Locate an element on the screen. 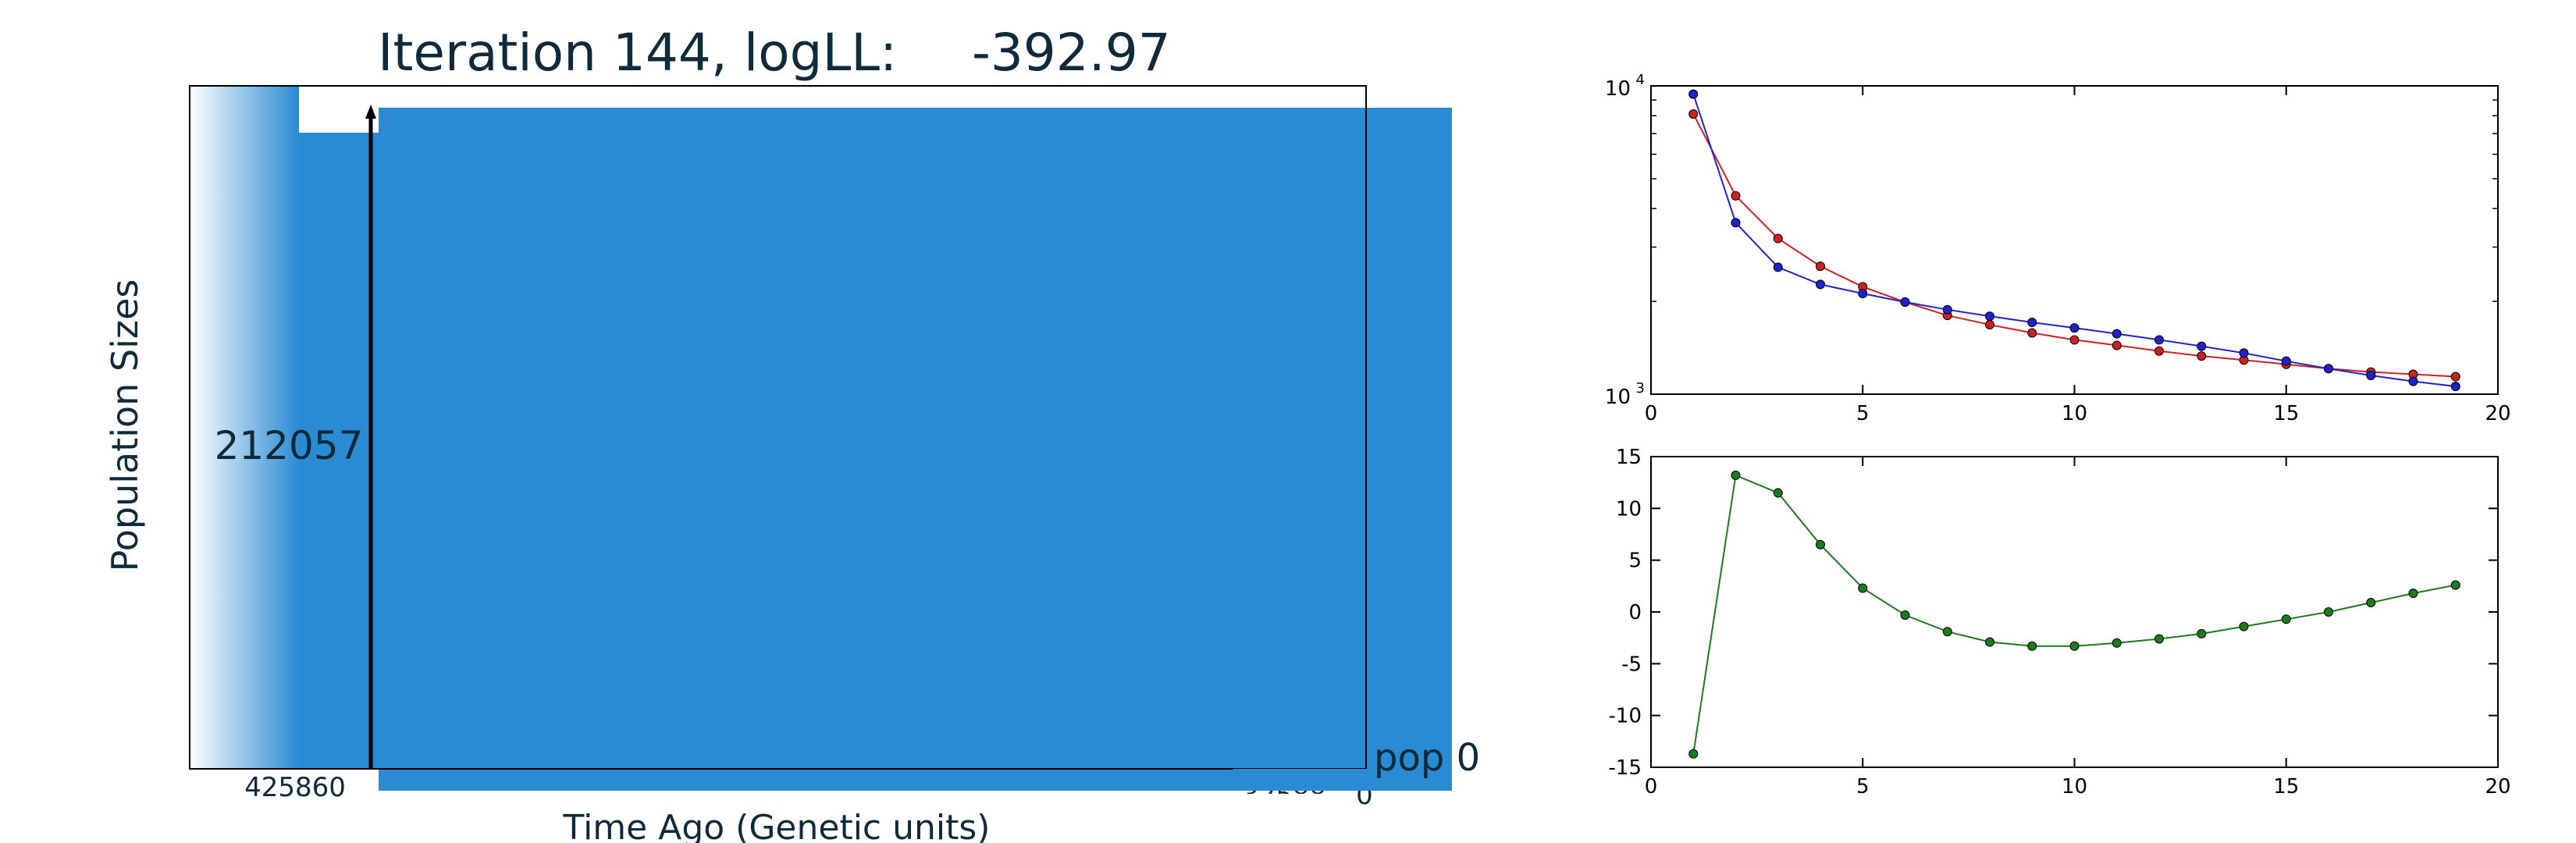 The width and height of the screenshot is (2576, 843). bottom-x-tick-label: 15 is located at coordinates (2286, 787).